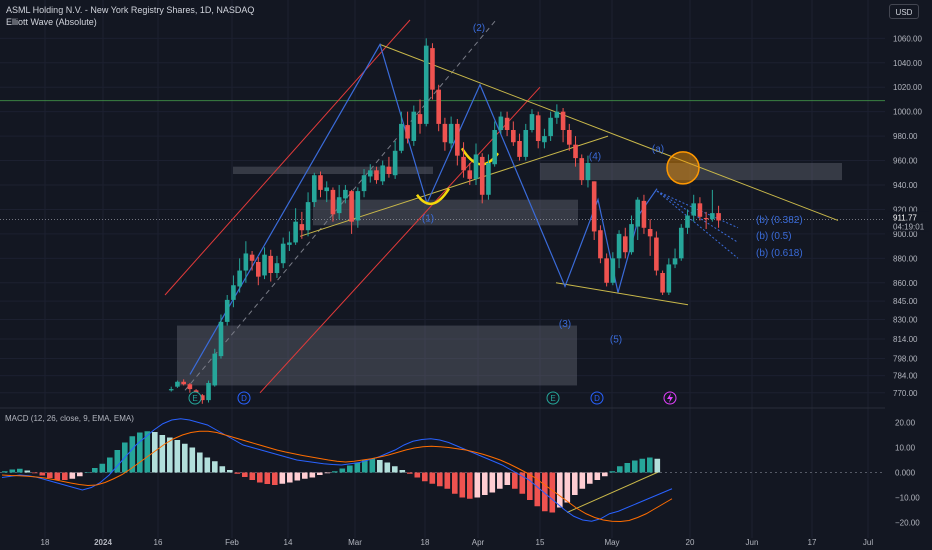 Image resolution: width=932 pixels, height=550 pixels. What do you see at coordinates (683, 168) in the screenshot?
I see `highlight-circle` at bounding box center [683, 168].